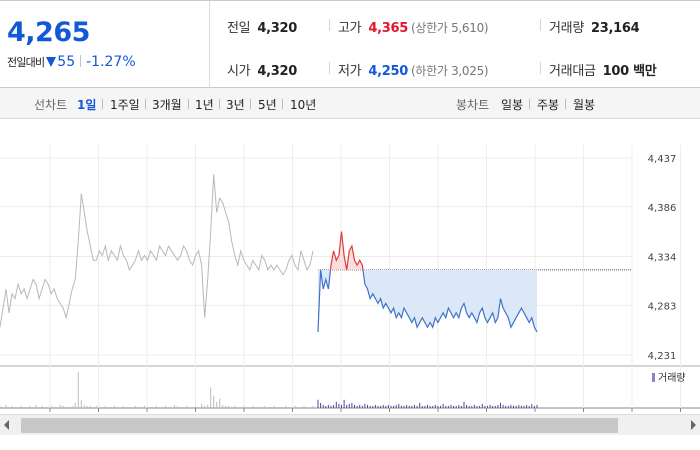 The width and height of the screenshot is (700, 450). I want to click on stat-label: 전일, so click(239, 28).